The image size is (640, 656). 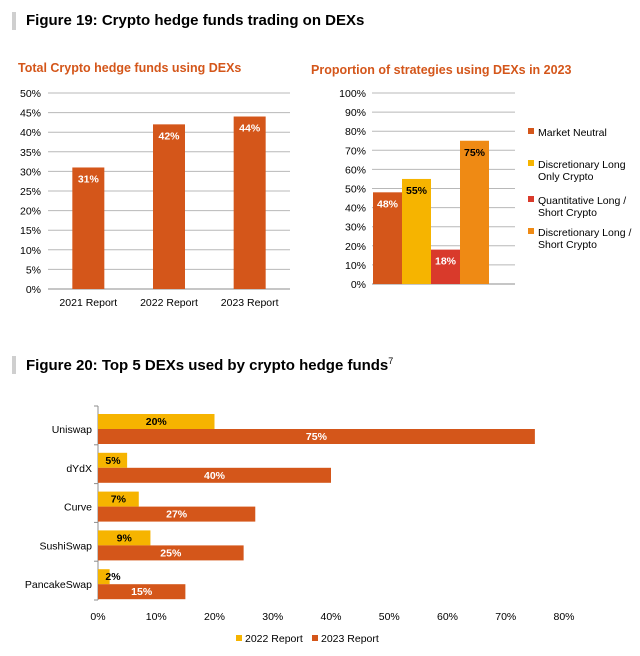 I want to click on chart1-y-tick-label: 15%, so click(x=30, y=231).